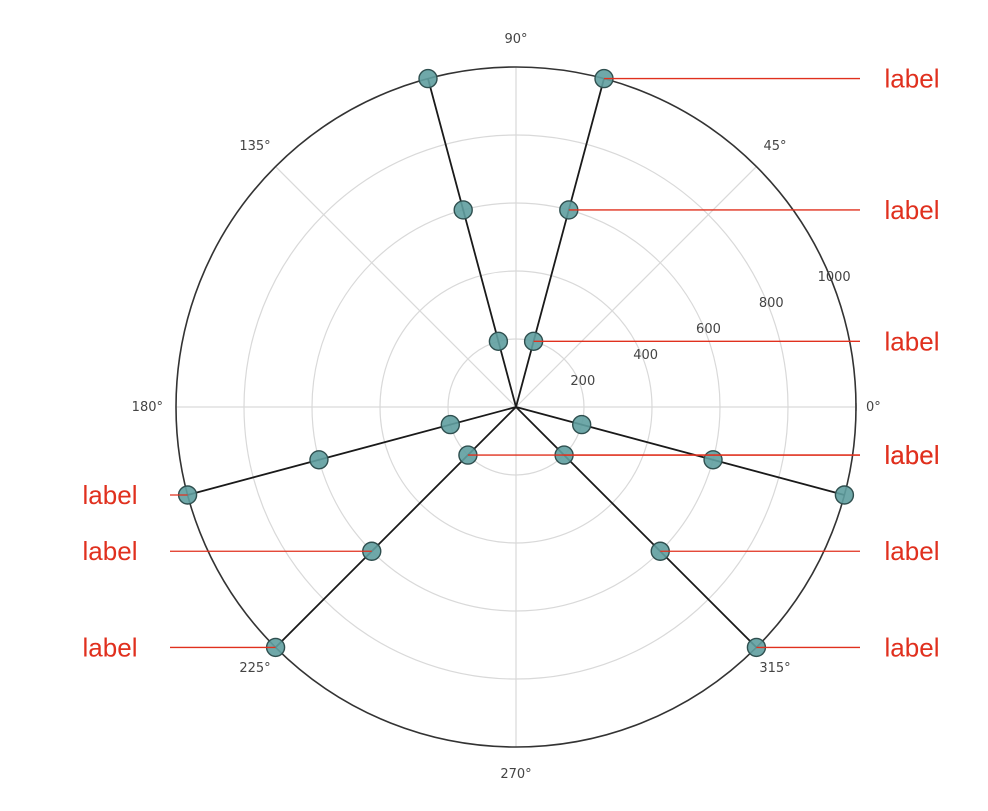 The width and height of the screenshot is (988, 811). Describe the element at coordinates (582, 381) in the screenshot. I see `radius-tick-label: 200` at that location.